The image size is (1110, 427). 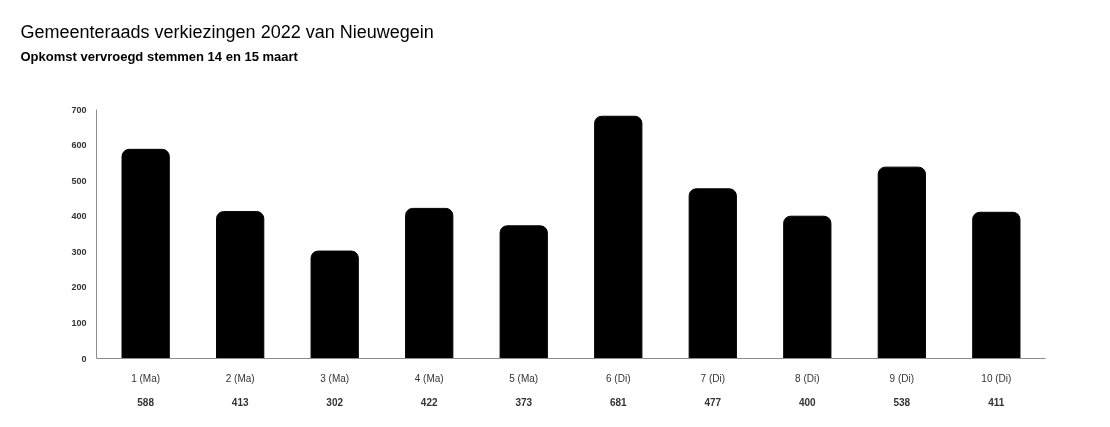 What do you see at coordinates (713, 378) in the screenshot?
I see `x-tick-label: 7 (Di)` at bounding box center [713, 378].